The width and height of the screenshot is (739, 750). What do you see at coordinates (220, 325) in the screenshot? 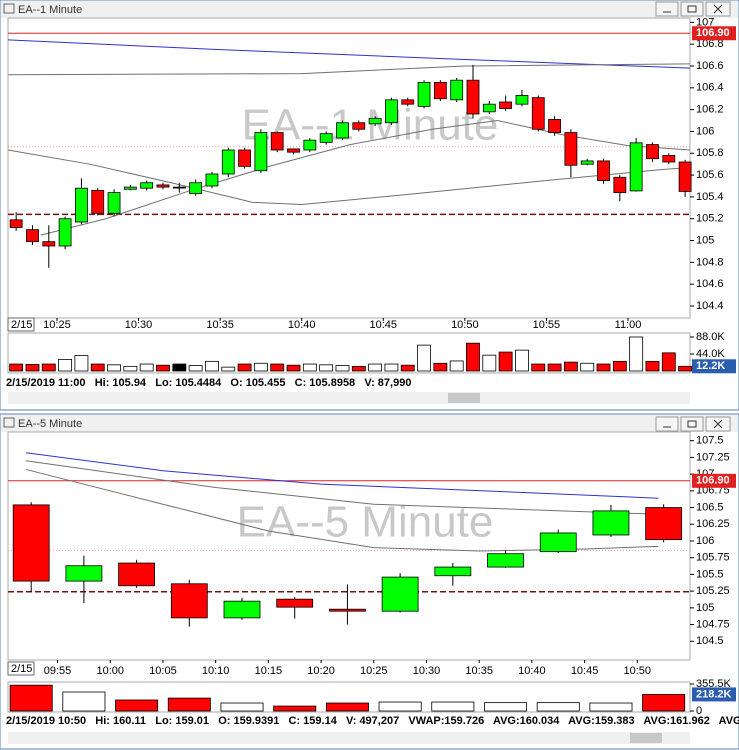
I see `x-tick-label: 10:35` at bounding box center [220, 325].